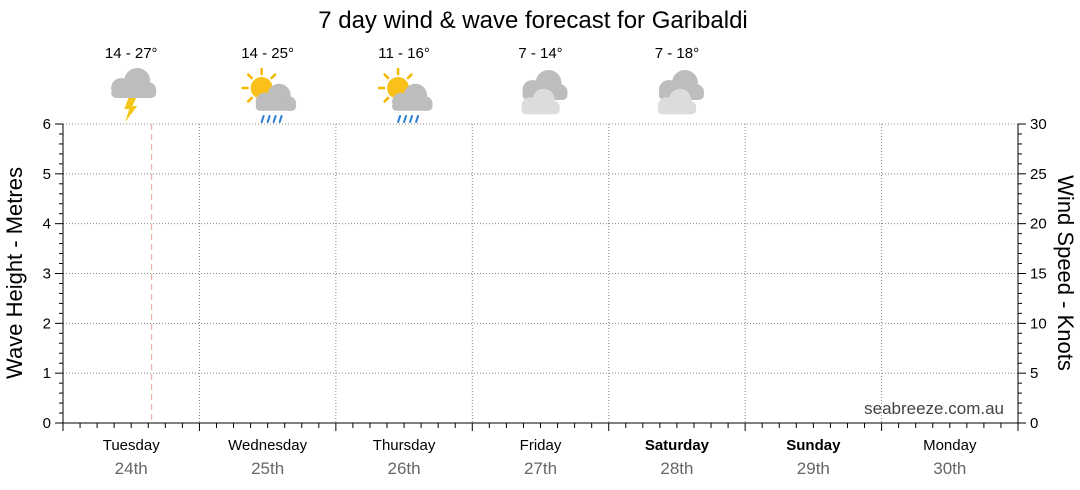 The height and width of the screenshot is (490, 1080). I want to click on temperature-label: 11 - 16°, so click(404, 53).